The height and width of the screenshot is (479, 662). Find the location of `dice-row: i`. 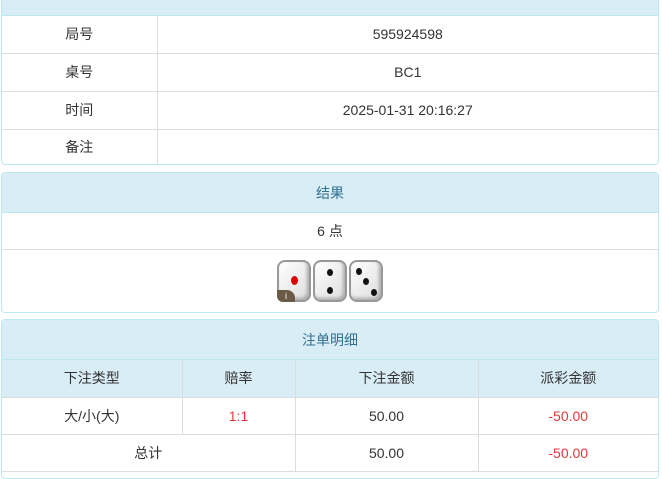

dice-row: i is located at coordinates (330, 276).